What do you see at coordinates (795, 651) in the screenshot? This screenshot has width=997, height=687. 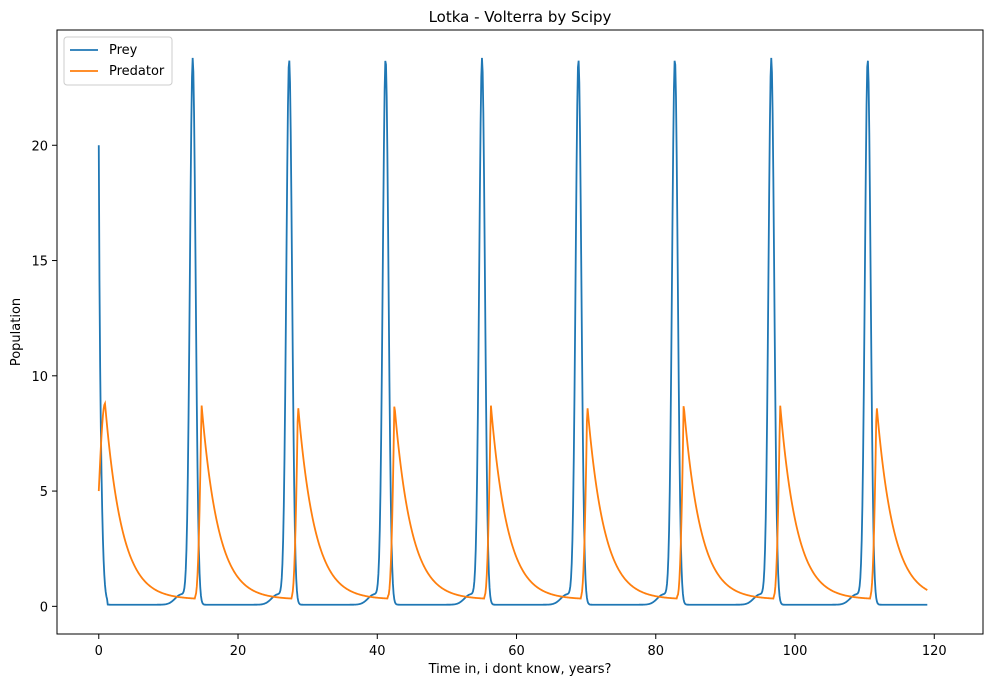 I see `x-tick-label: 100` at bounding box center [795, 651].